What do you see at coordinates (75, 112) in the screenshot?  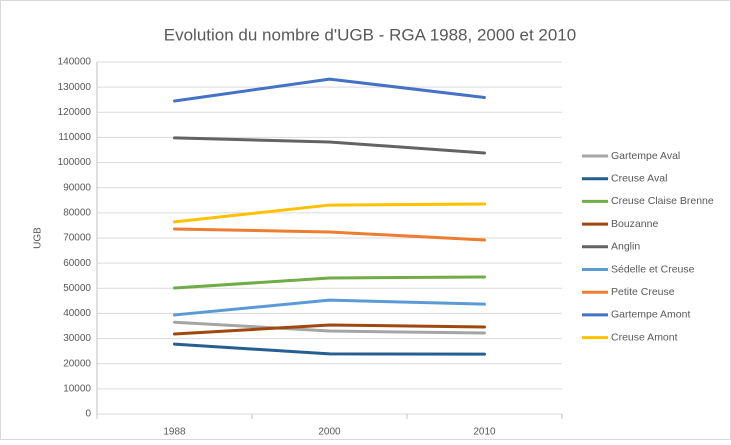 I see `y-tick-label: 120000` at bounding box center [75, 112].